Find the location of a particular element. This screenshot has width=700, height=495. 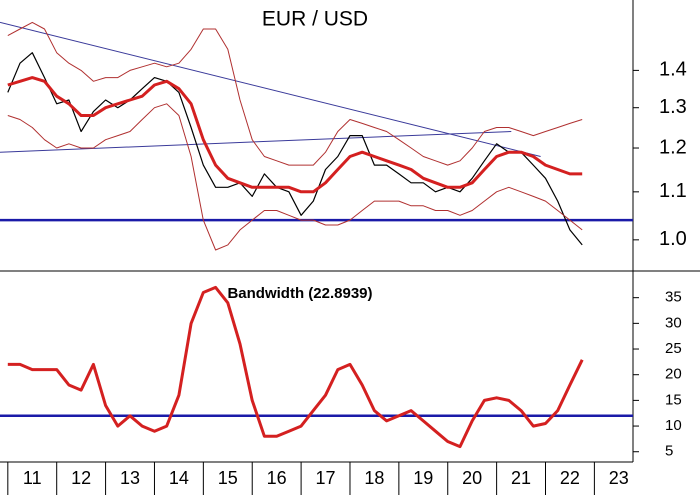

y-tick-label: 1.1 is located at coordinates (673, 191).